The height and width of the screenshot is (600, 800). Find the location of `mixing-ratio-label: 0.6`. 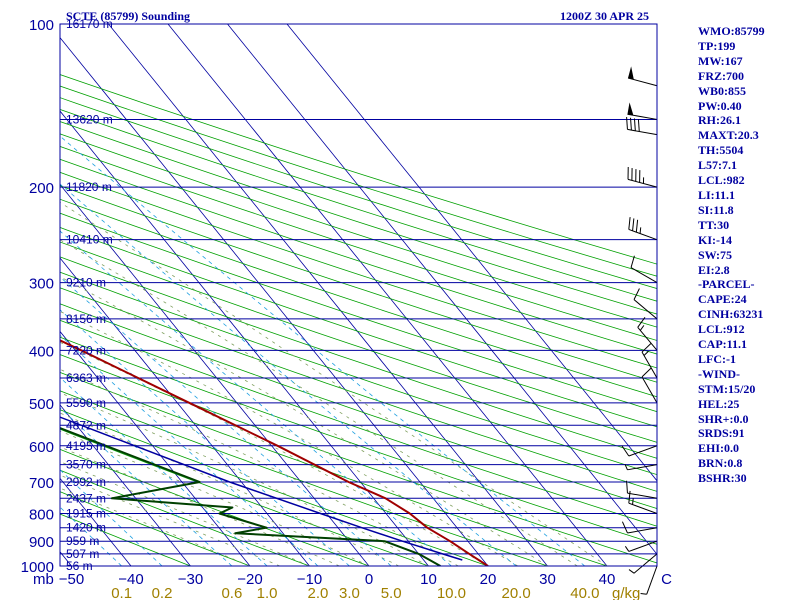

mixing-ratio-label: 0.6 is located at coordinates (231, 592).